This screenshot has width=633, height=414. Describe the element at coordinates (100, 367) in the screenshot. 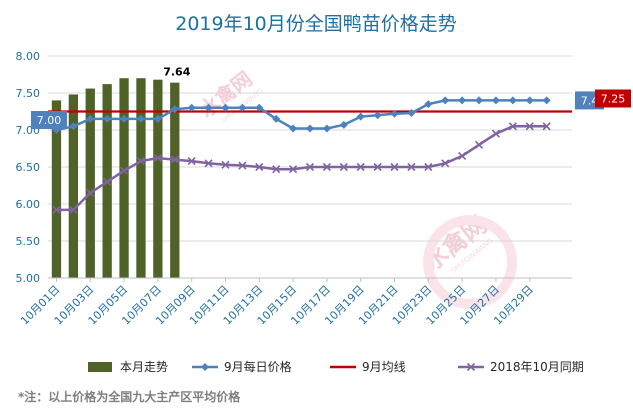

I see `legend-swatch-bar` at that location.